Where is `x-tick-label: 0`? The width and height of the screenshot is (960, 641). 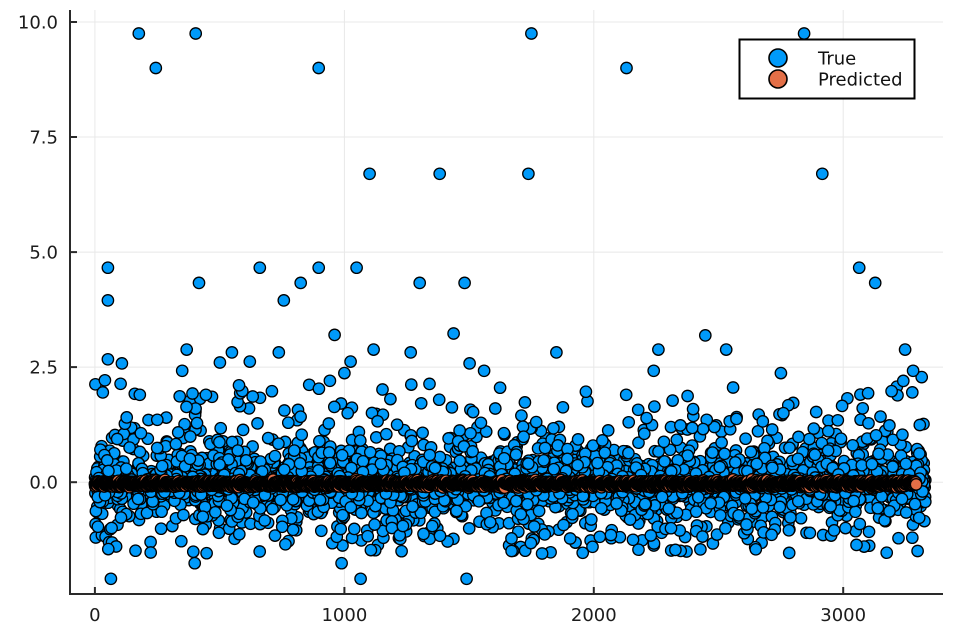 x-tick-label: 0 is located at coordinates (94, 615).